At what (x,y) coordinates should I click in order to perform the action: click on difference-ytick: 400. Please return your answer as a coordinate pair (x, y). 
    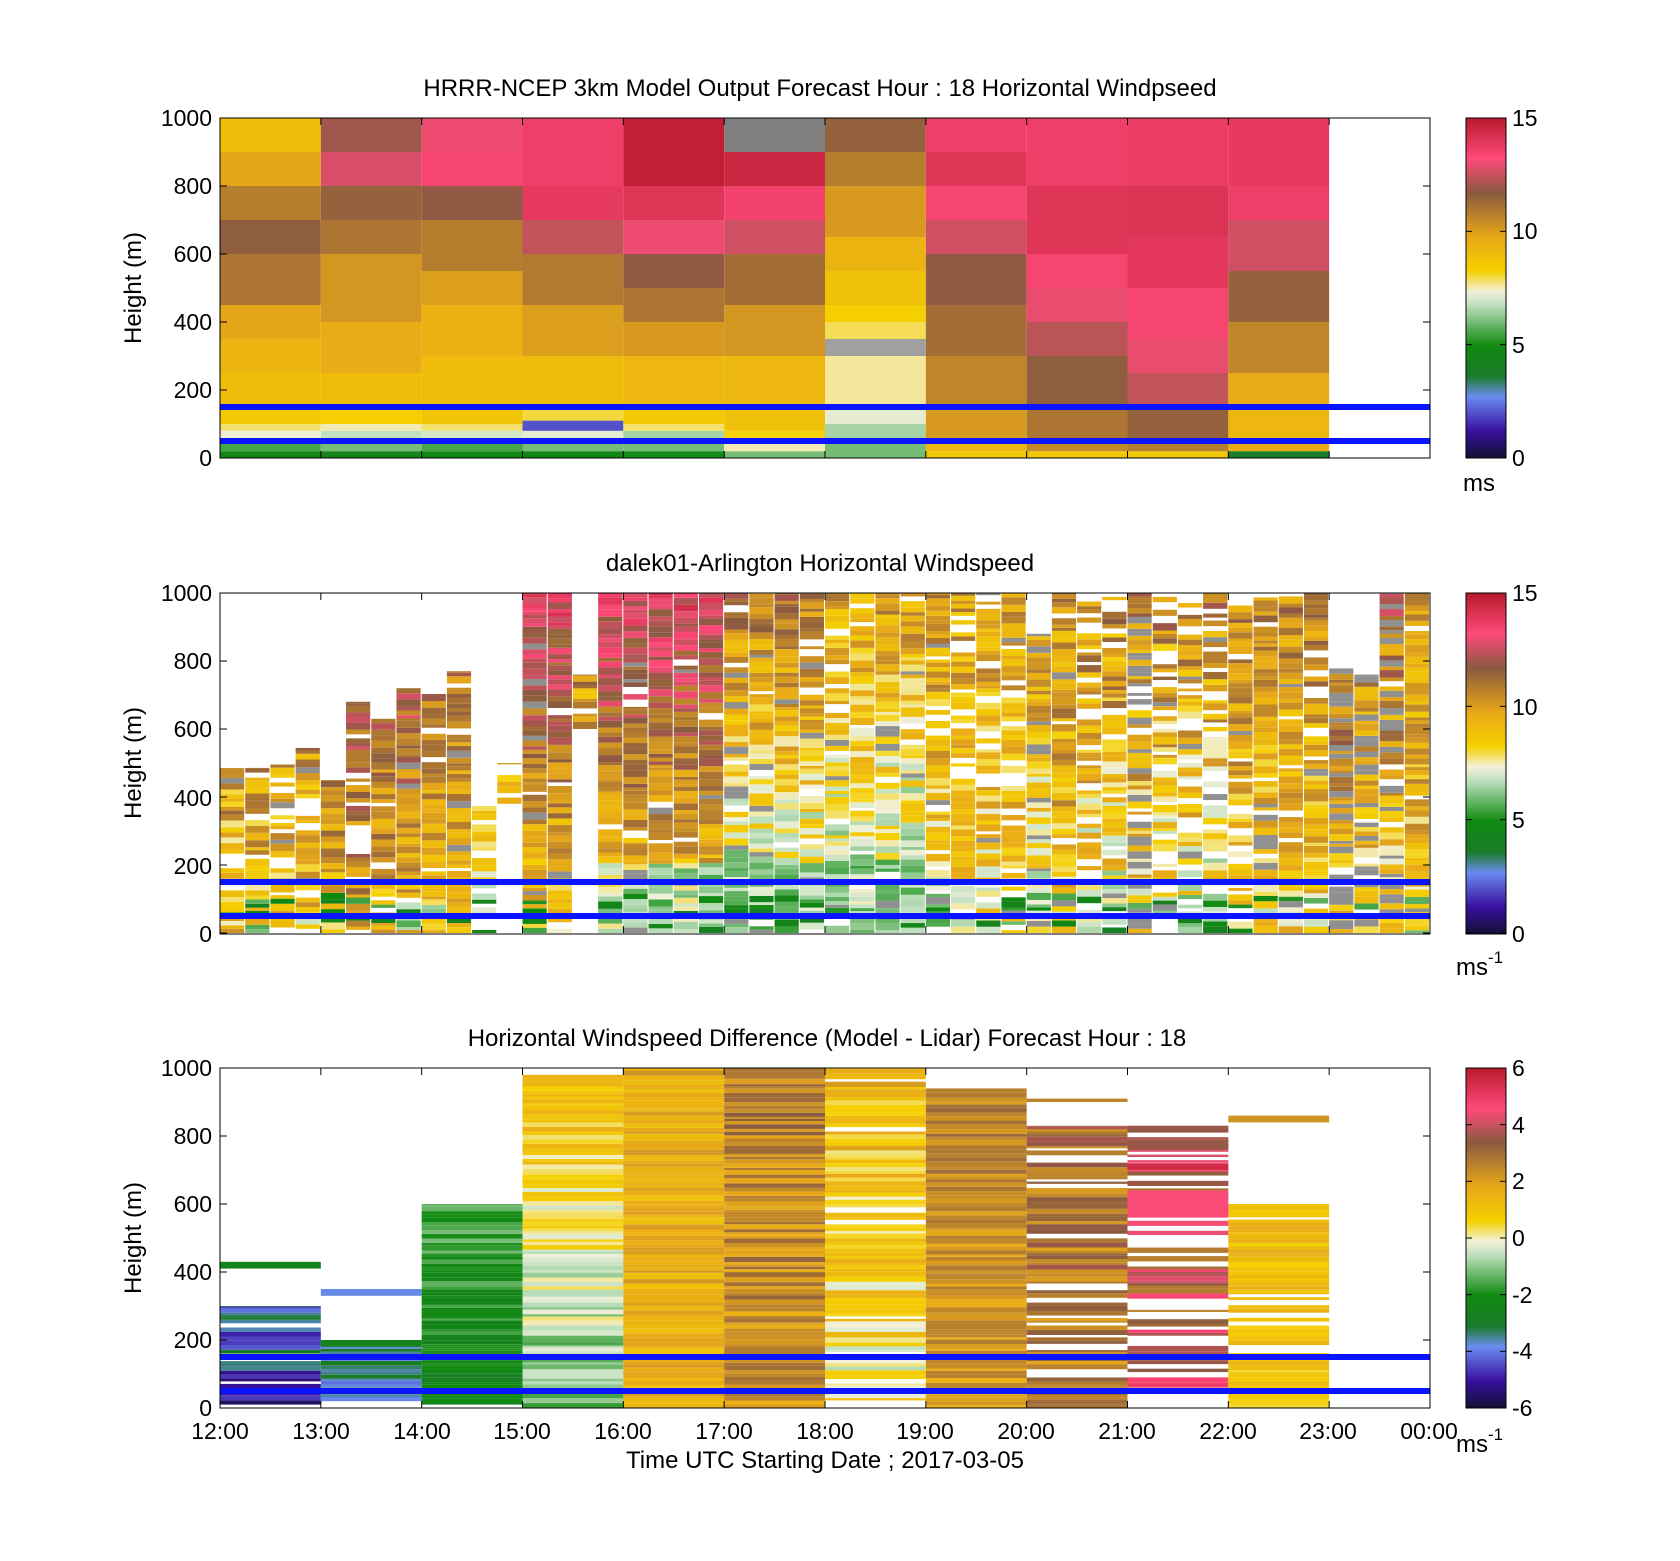
    Looking at the image, I should click on (193, 1272).